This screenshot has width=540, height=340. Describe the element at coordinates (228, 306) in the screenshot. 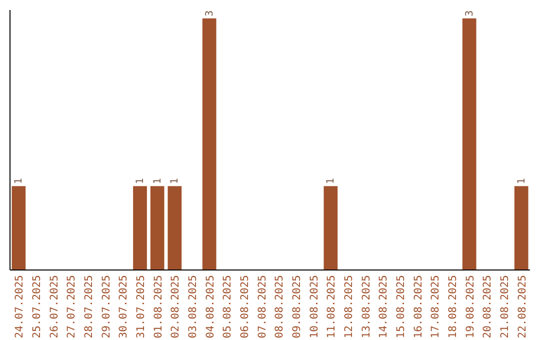

I see `x-tick-label: 05.08.2025` at that location.